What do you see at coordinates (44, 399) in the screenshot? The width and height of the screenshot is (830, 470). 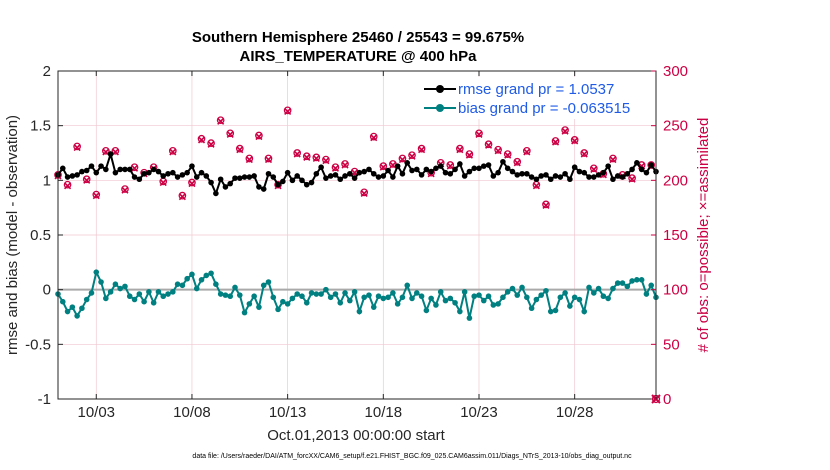 I see `y-left-tick-label-0: -1` at bounding box center [44, 399].